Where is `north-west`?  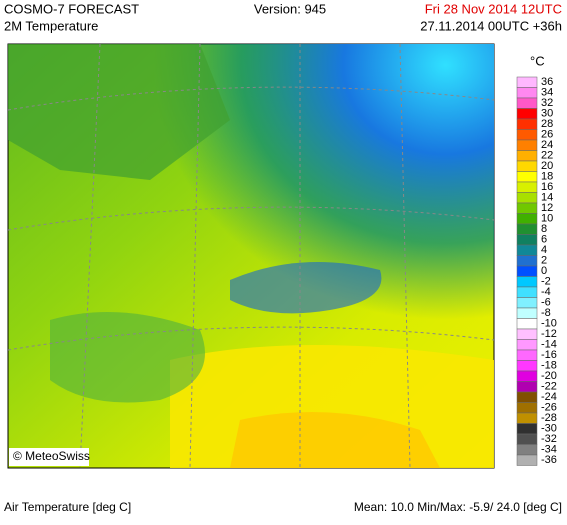 north-west is located at coordinates (119, 112).